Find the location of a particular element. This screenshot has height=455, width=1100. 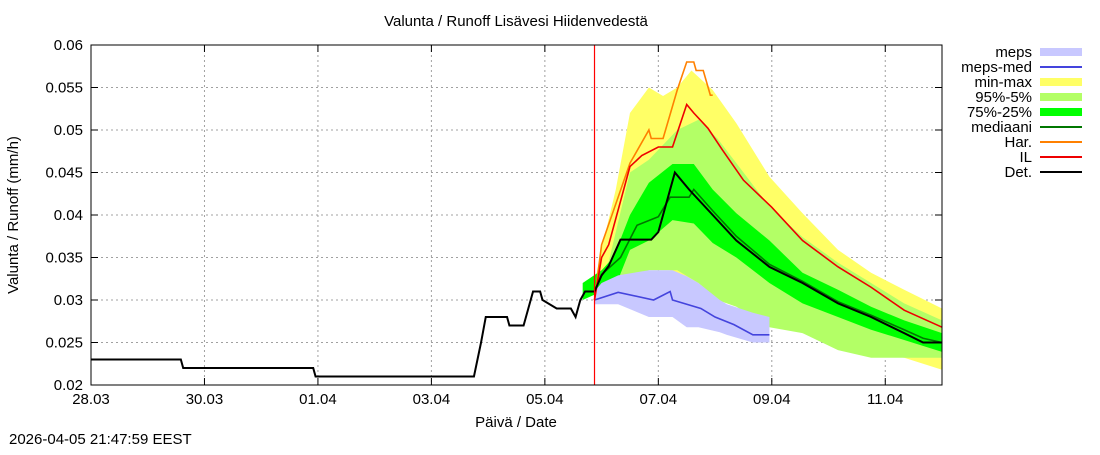

legend-label: meps is located at coordinates (1013, 52).